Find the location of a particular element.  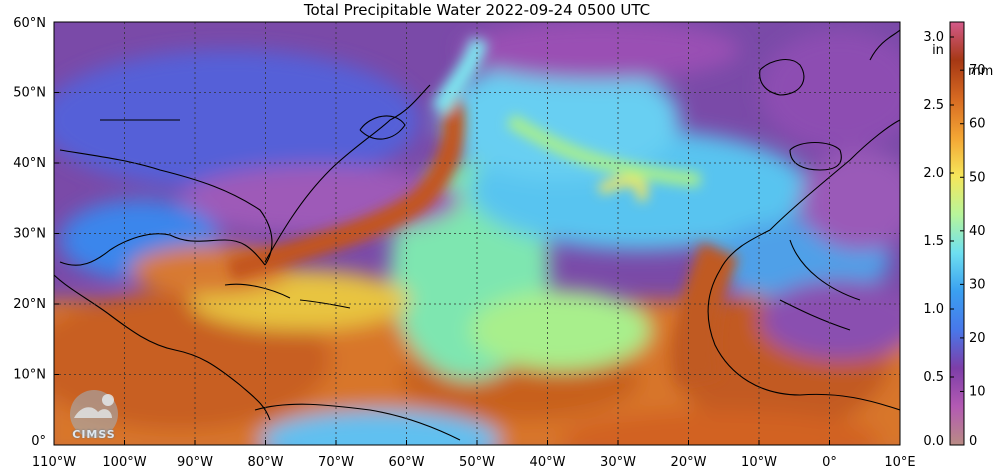

colorbar-scale is located at coordinates (957, 233).